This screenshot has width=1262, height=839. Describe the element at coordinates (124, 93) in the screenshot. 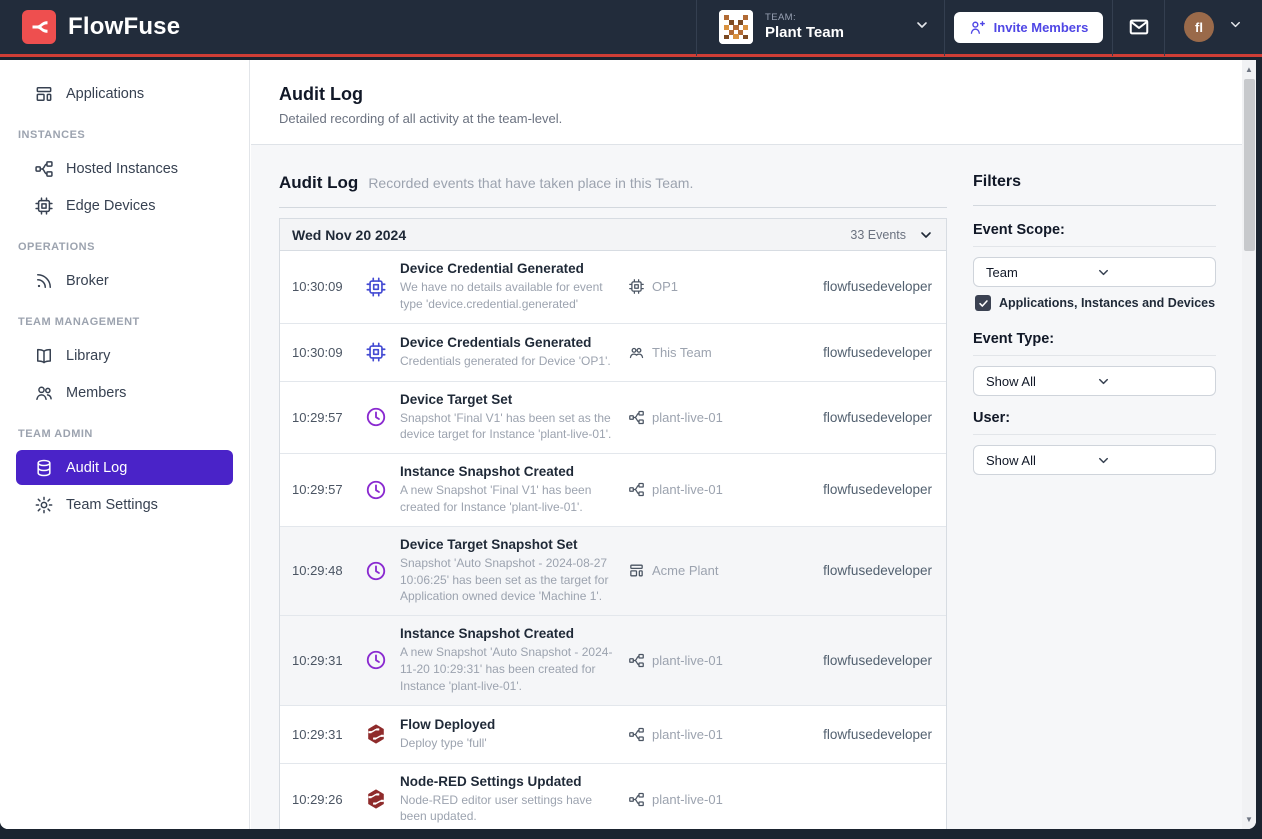

I see `sidebar-item-applications: Applications` at that location.